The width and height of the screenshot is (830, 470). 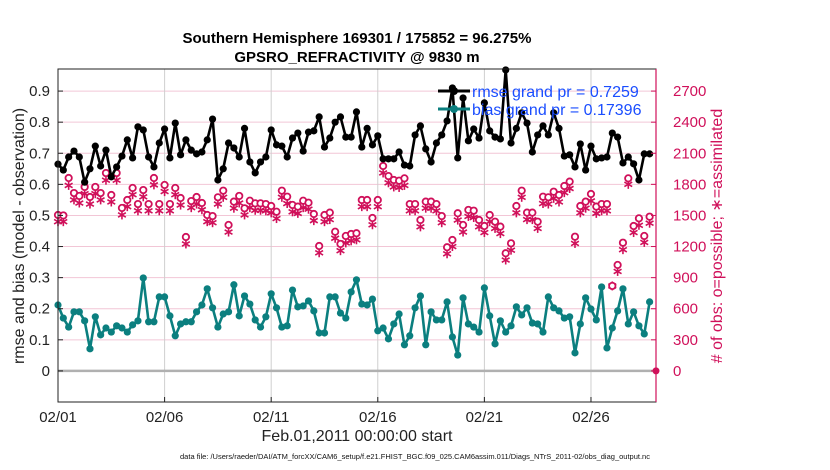 What do you see at coordinates (689, 91) in the screenshot?
I see `y-right-tick-label: 2700` at bounding box center [689, 91].